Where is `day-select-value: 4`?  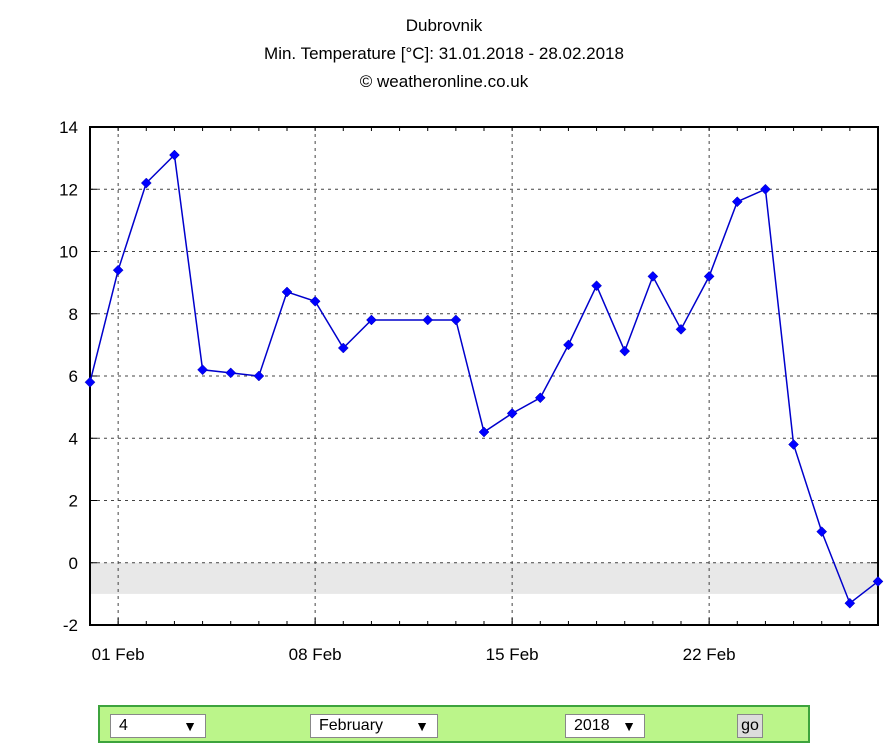
day-select-value: 4 is located at coordinates (123, 725).